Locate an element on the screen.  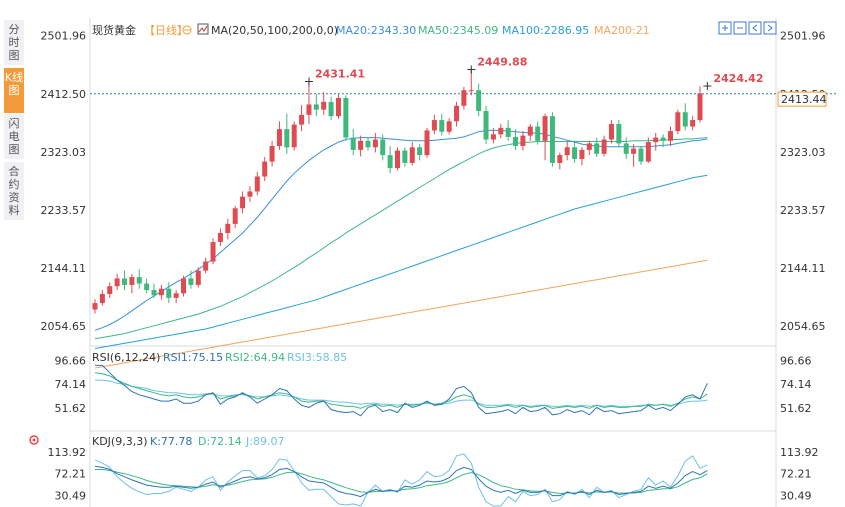
kdj-tick-right: 30.49 is located at coordinates (796, 495).